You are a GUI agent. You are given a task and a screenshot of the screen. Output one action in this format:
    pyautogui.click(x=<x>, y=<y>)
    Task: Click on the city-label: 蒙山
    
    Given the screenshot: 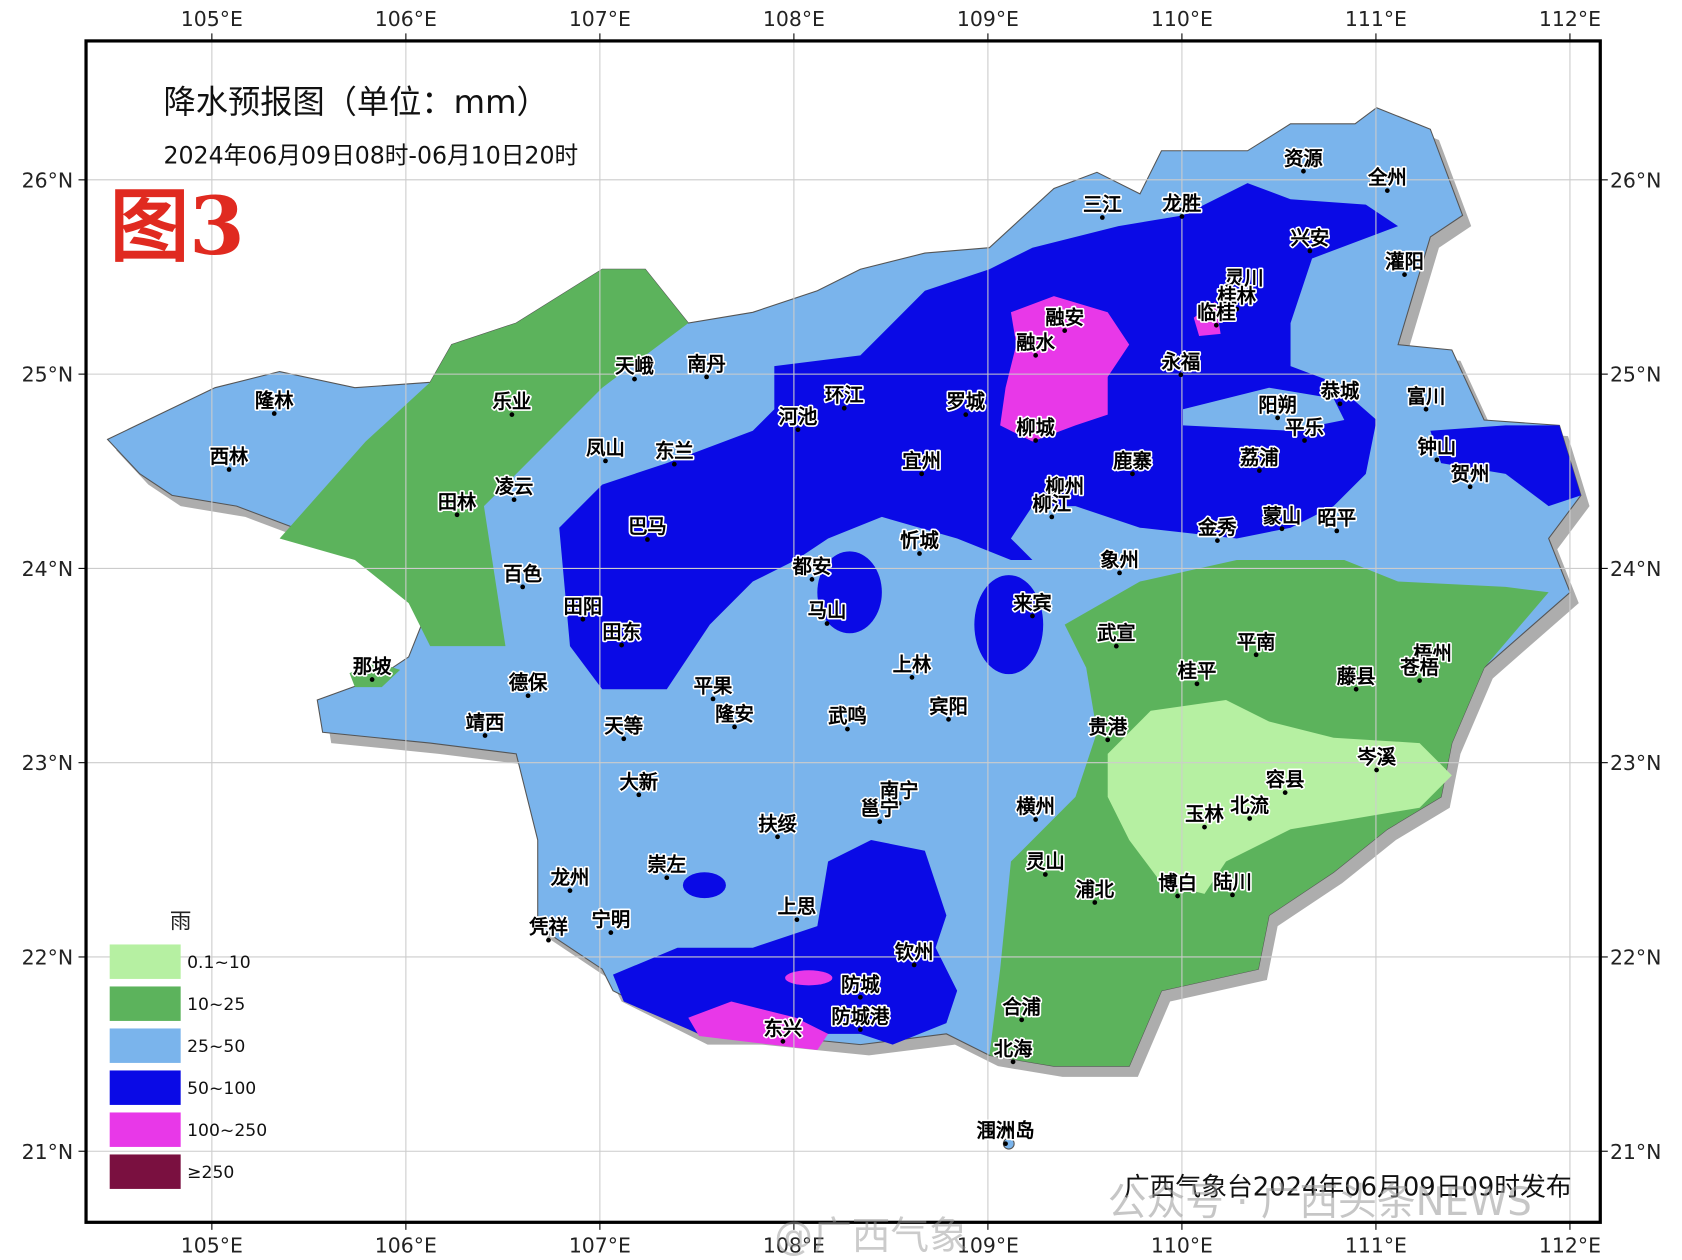 What is the action you would take?
    pyautogui.click(x=1282, y=515)
    